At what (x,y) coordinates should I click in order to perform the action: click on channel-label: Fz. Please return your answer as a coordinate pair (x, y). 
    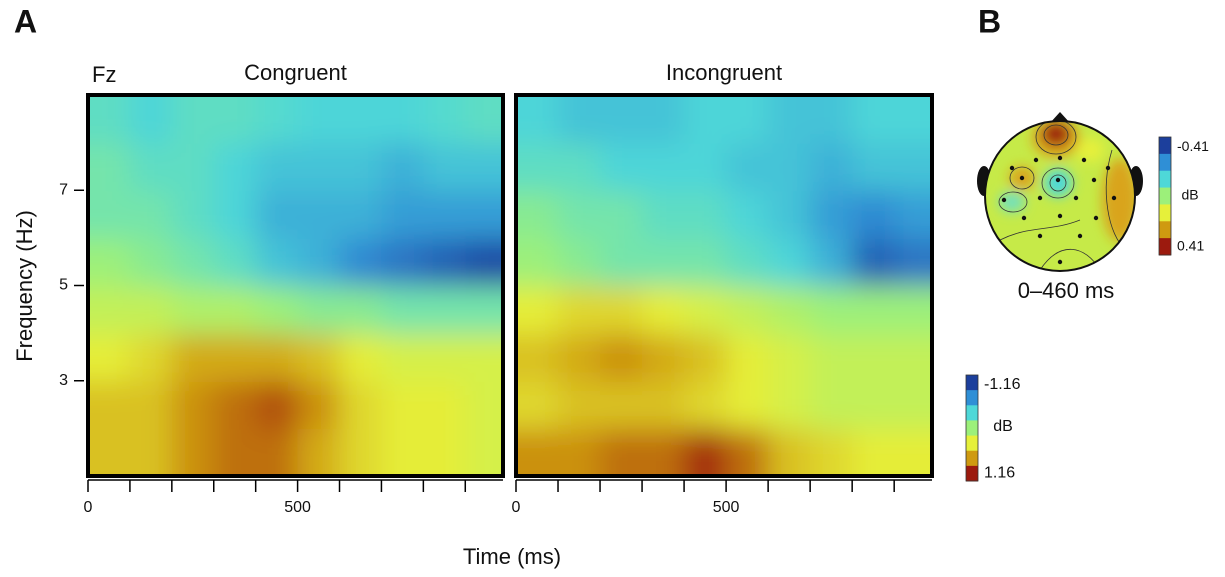
    Looking at the image, I should click on (104, 74).